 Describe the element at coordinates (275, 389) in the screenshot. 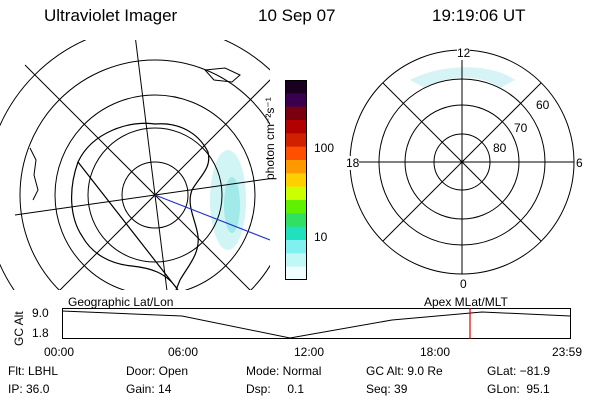

I see `dsp-info: Dsp: 0.1` at that location.